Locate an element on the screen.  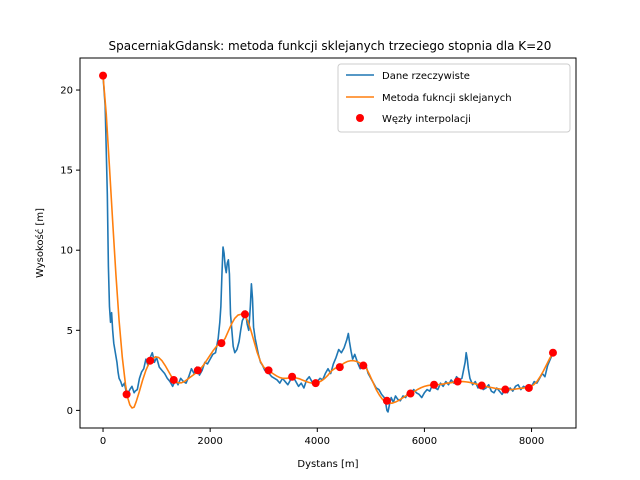
legend-box is located at coordinates (454, 98).